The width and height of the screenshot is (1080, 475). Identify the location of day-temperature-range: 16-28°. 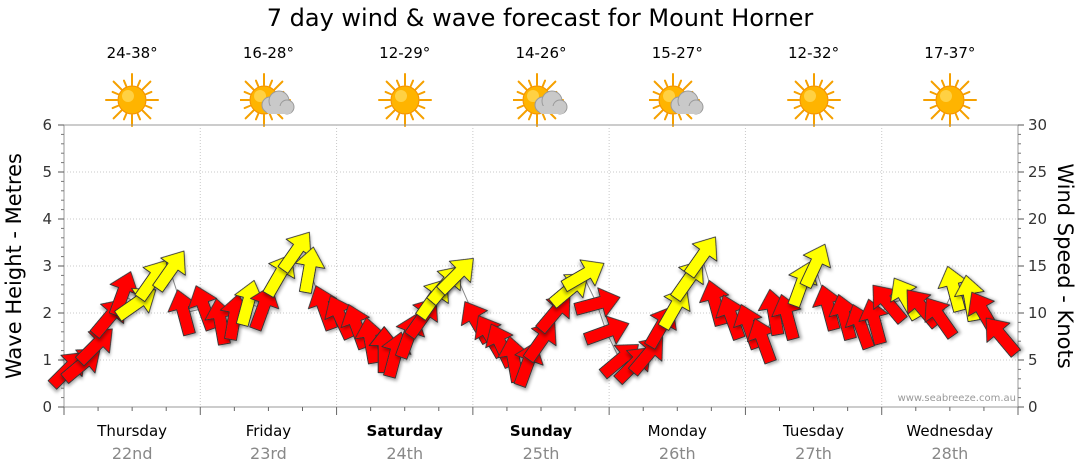
(268, 53).